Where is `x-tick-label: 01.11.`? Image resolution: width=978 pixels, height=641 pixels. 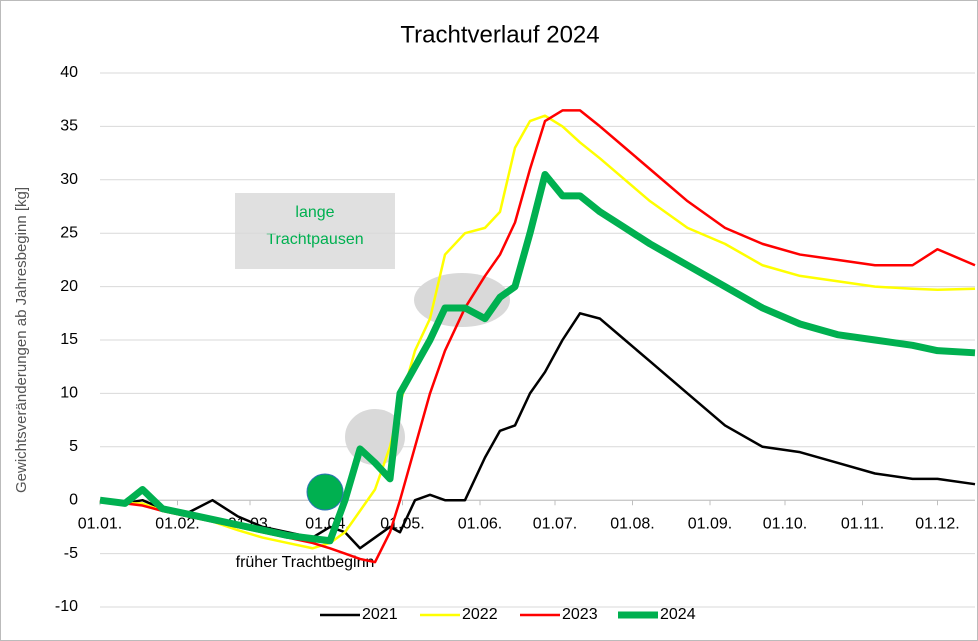 x-tick-label: 01.11. is located at coordinates (862, 523).